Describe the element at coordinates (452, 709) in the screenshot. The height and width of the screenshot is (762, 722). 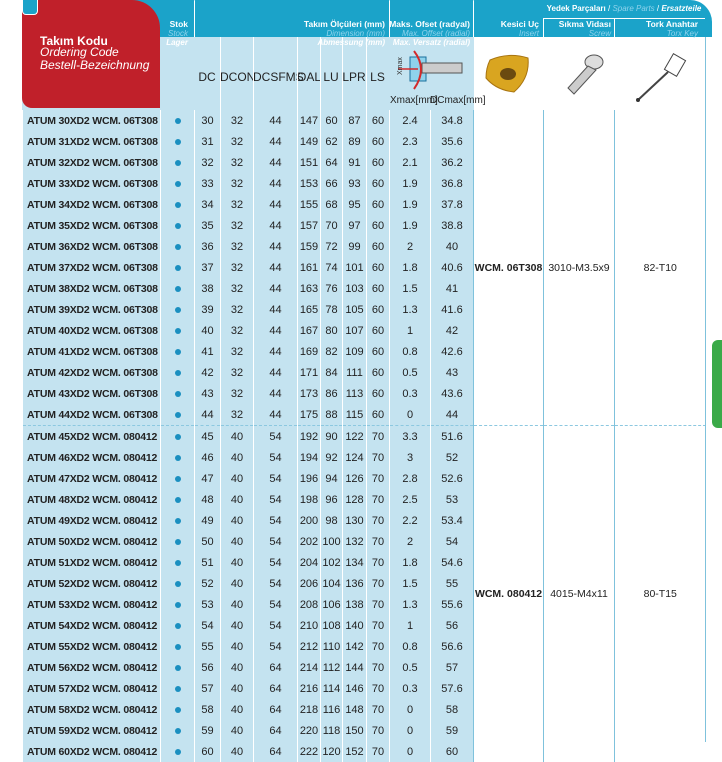
I see `dcmax-cell: 58` at that location.